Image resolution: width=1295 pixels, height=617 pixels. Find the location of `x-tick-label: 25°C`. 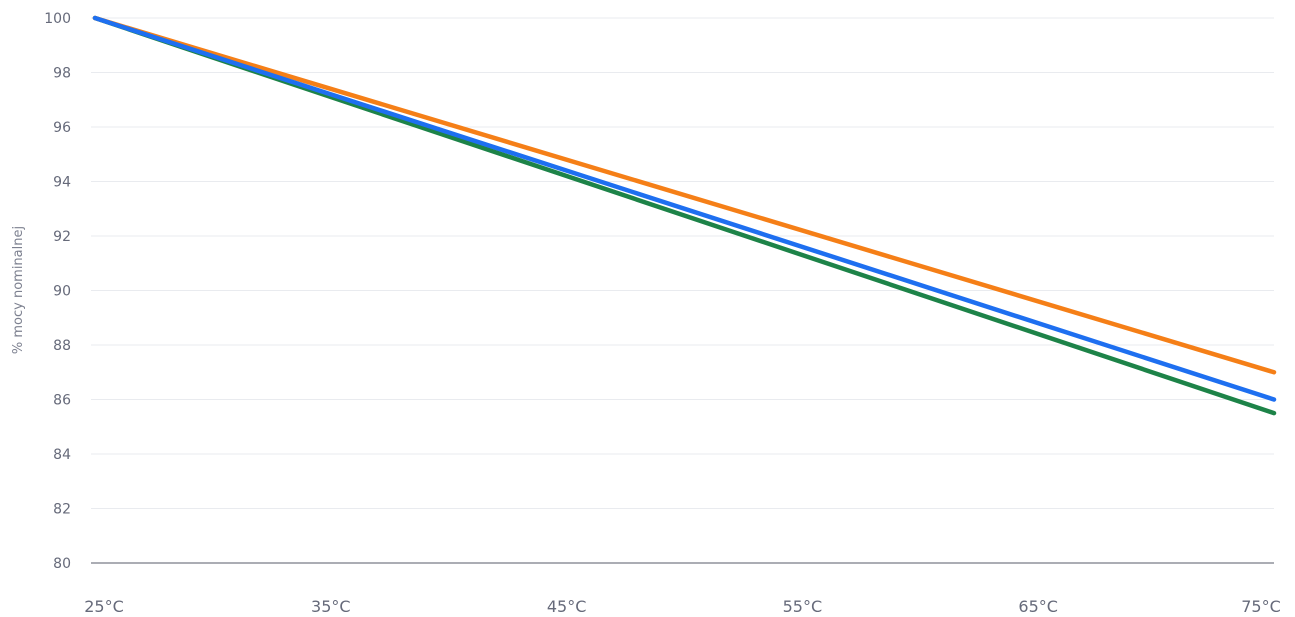

x-tick-label: 25°C is located at coordinates (104, 606).